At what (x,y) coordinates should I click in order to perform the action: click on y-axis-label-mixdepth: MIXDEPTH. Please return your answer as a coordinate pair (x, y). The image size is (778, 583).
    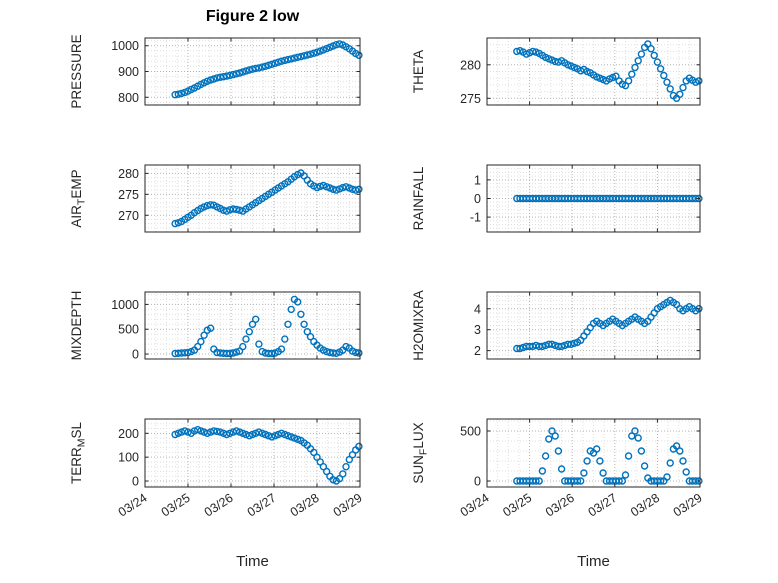
    Looking at the image, I should click on (76, 326).